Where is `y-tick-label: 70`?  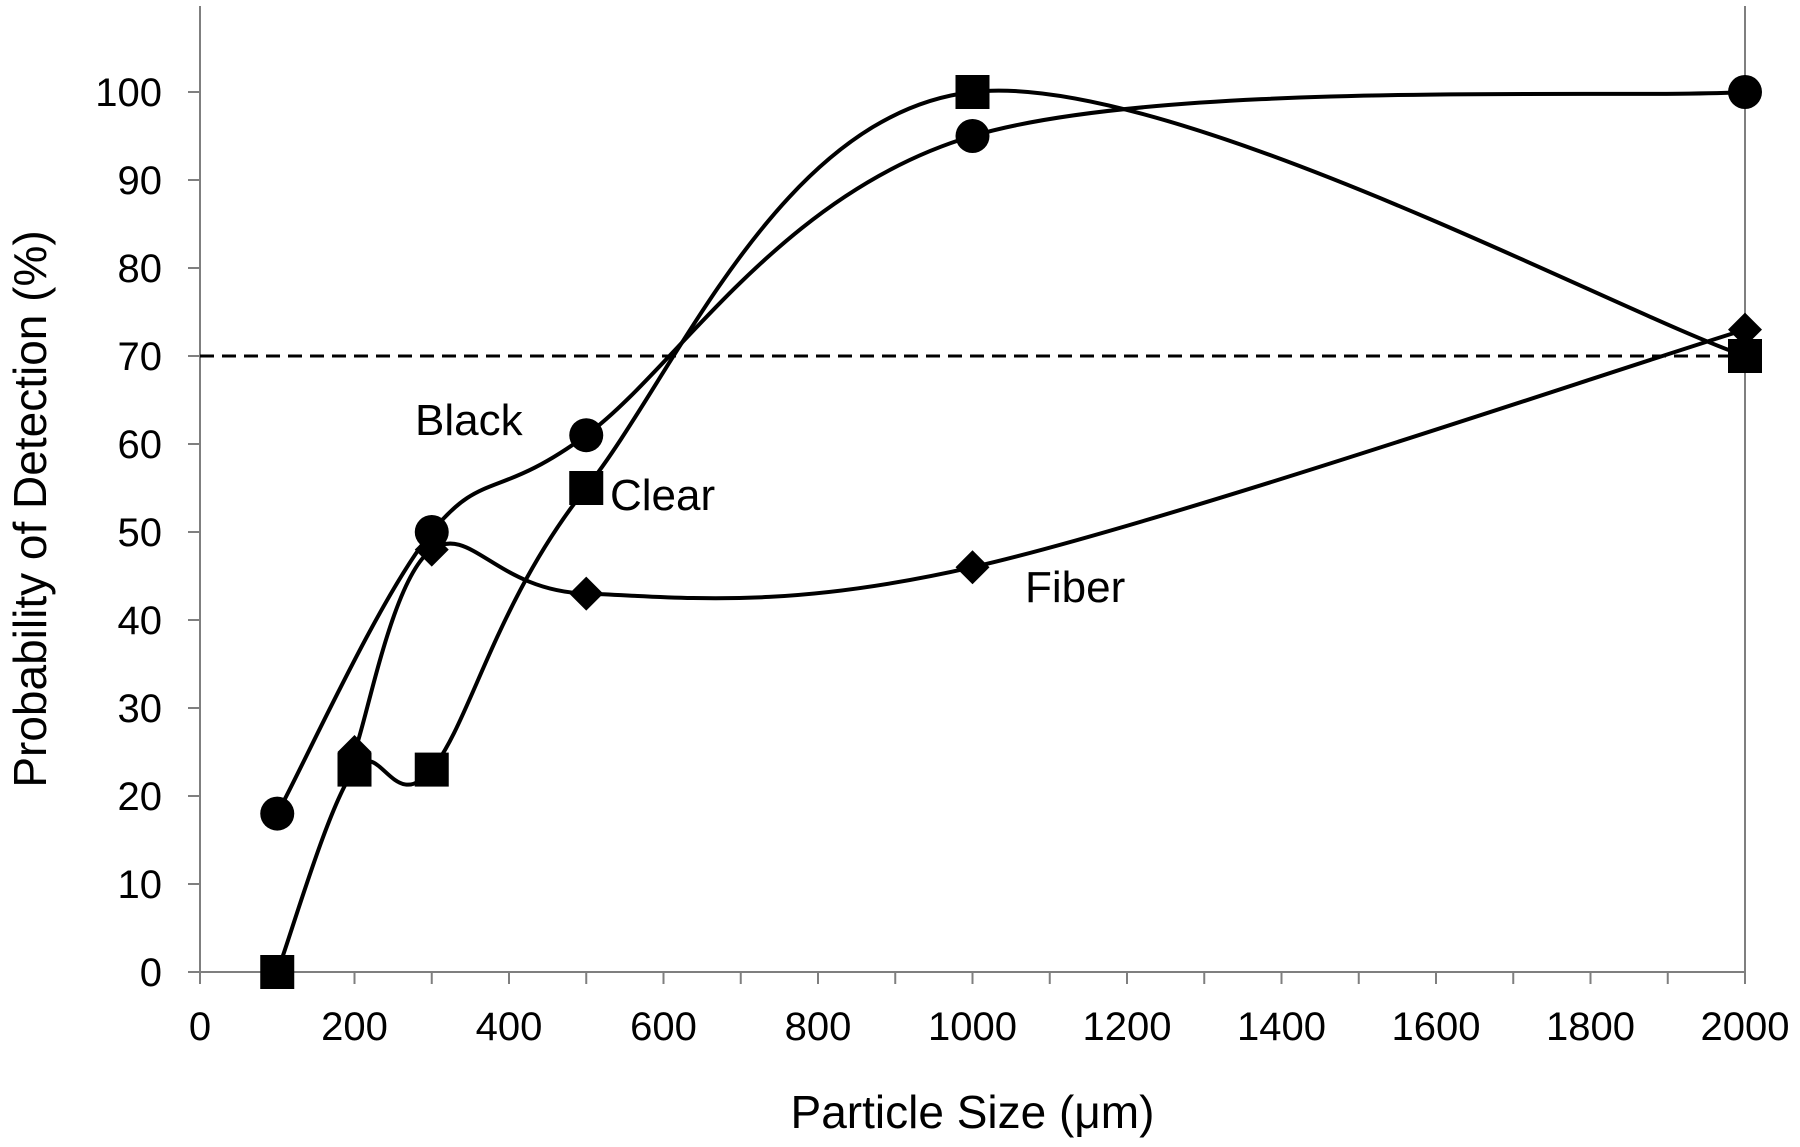
y-tick-label: 70 is located at coordinates (140, 357).